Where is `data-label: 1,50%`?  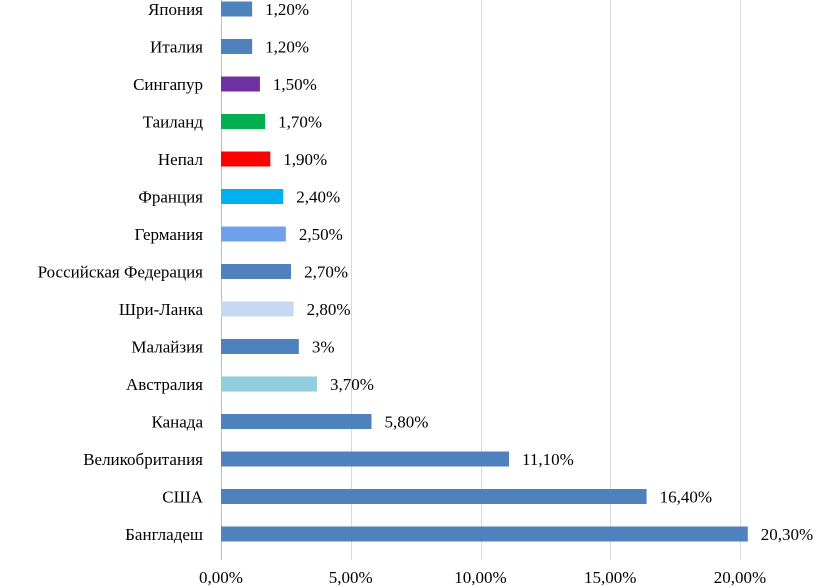 data-label: 1,50% is located at coordinates (295, 84).